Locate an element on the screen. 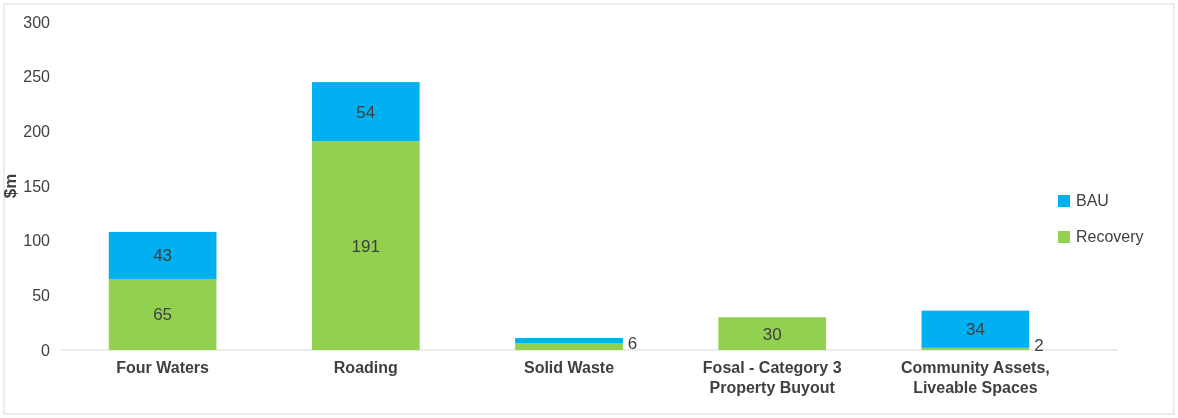  data-label: 43 is located at coordinates (163, 256).